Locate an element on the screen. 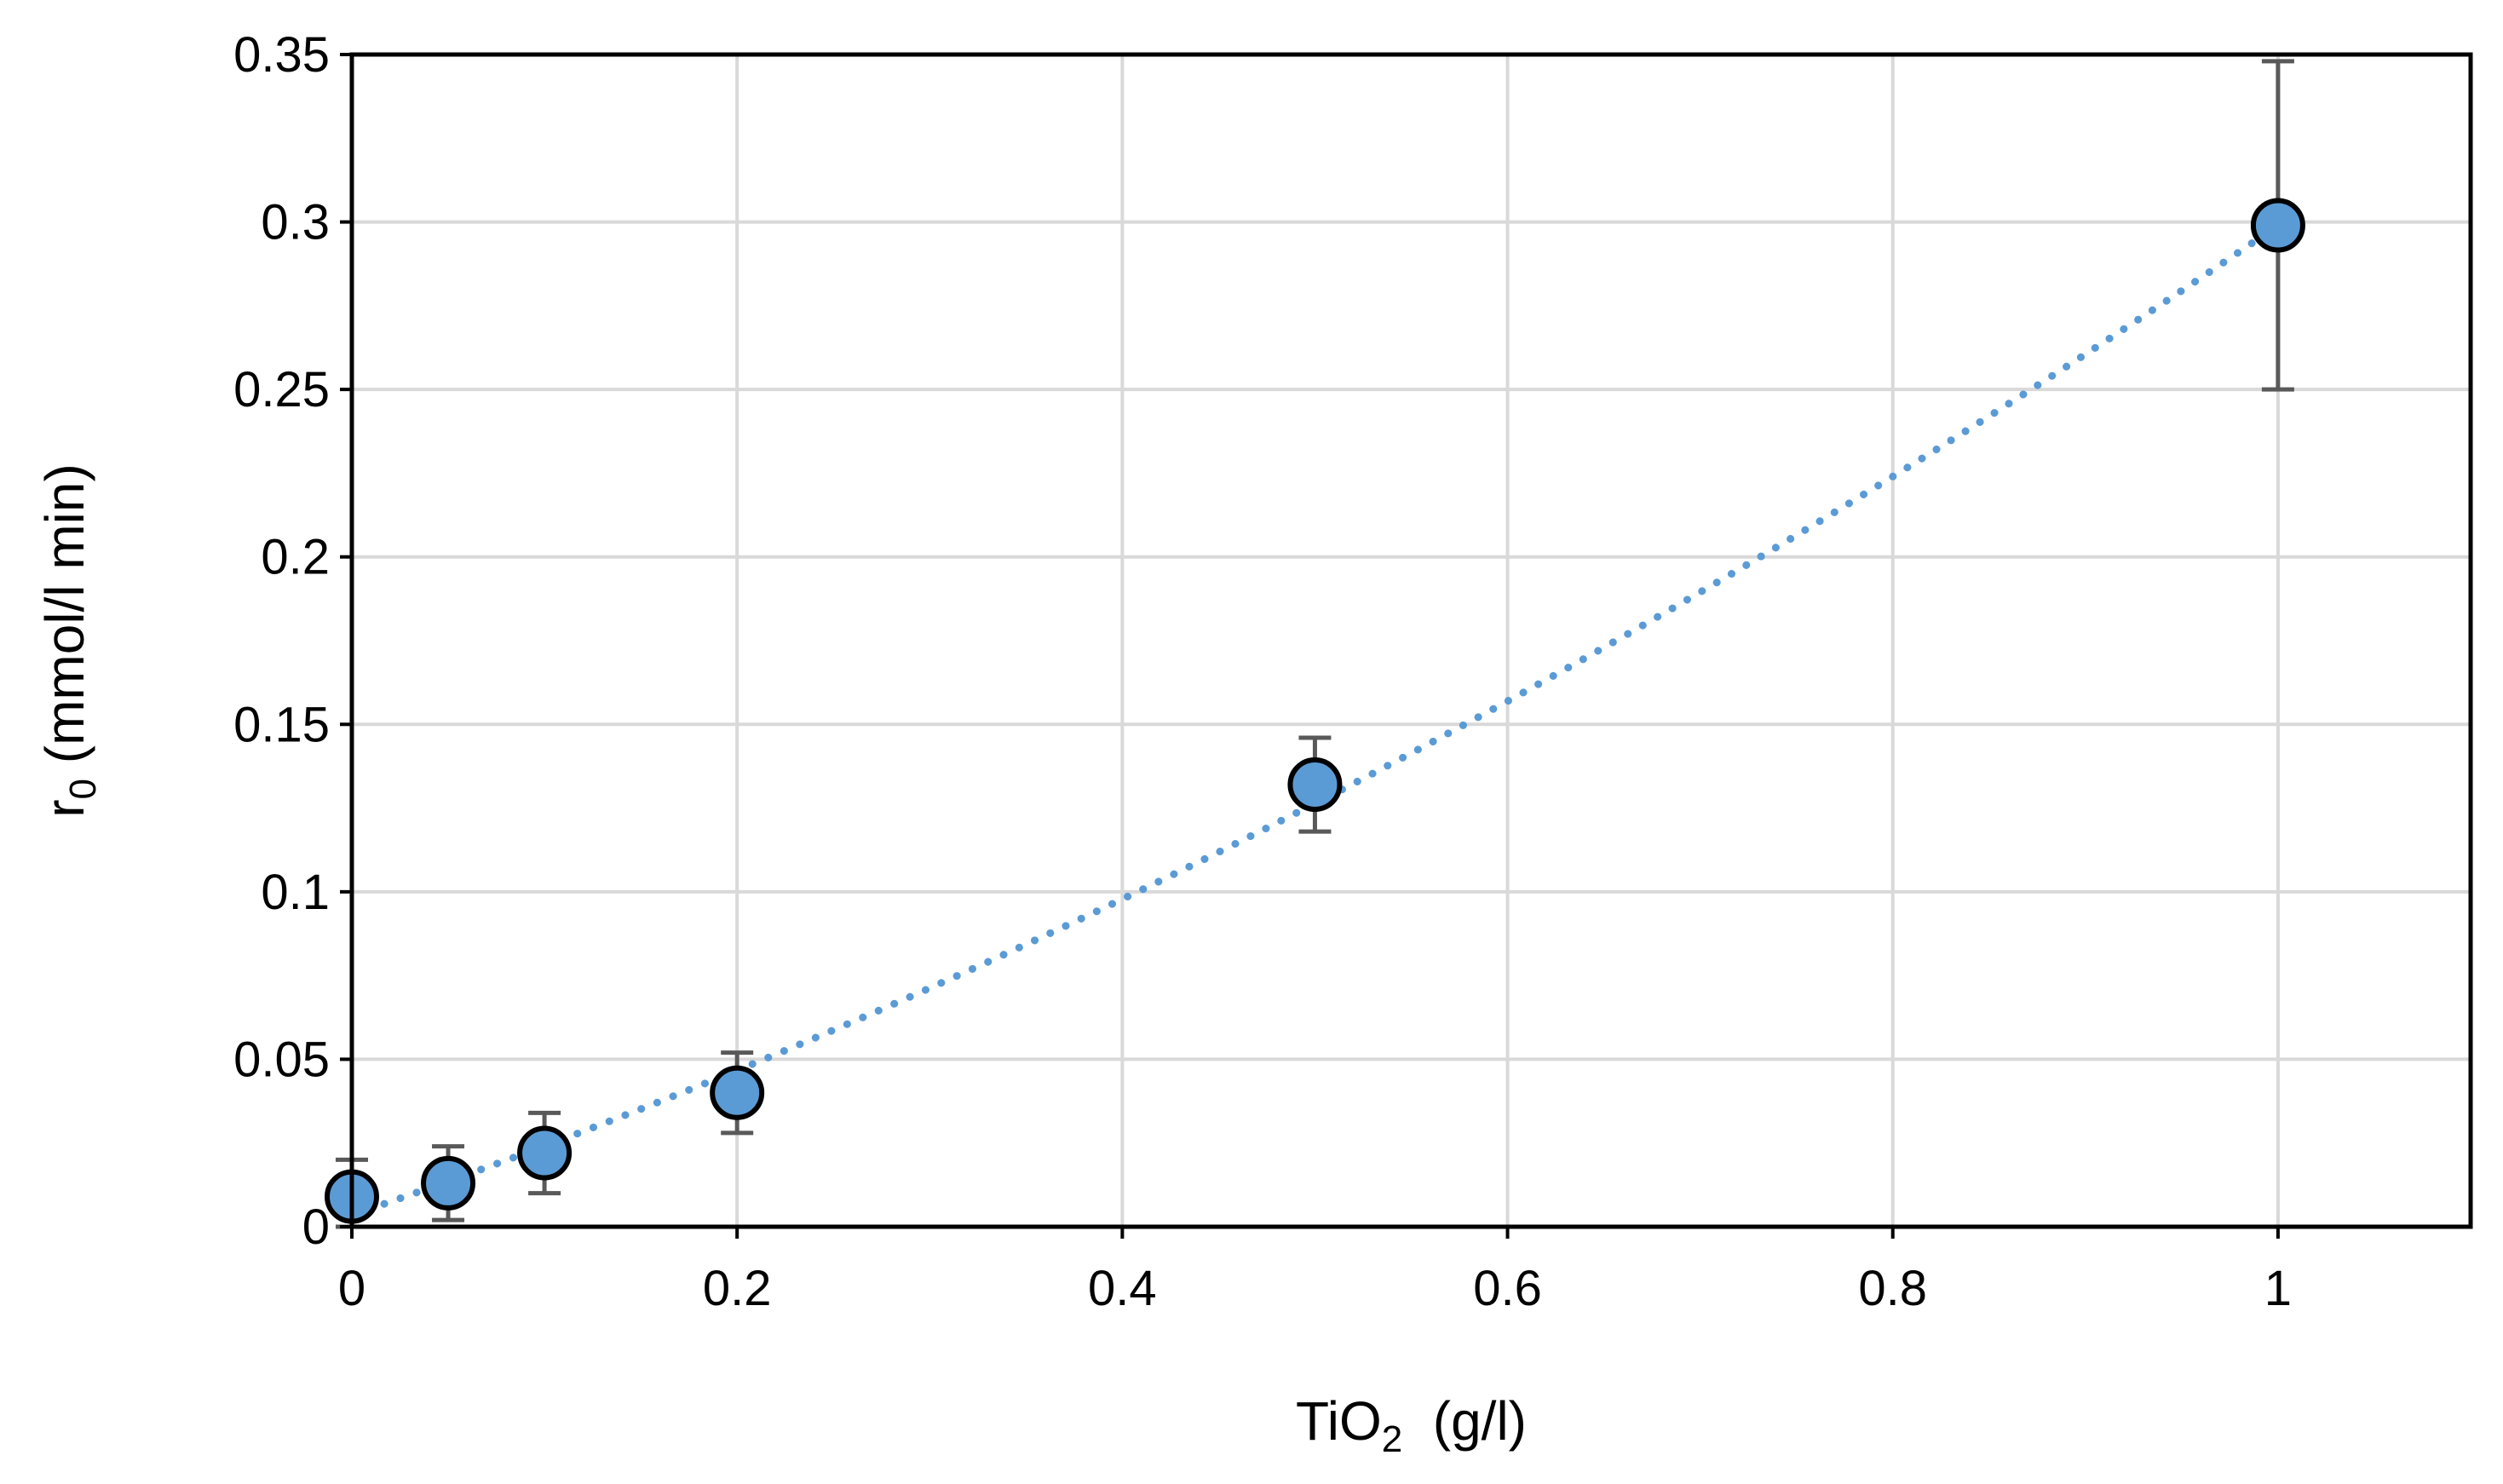 Image resolution: width=2503 pixels, height=1484 pixels. y-tick-label: 0.35 is located at coordinates (281, 55).